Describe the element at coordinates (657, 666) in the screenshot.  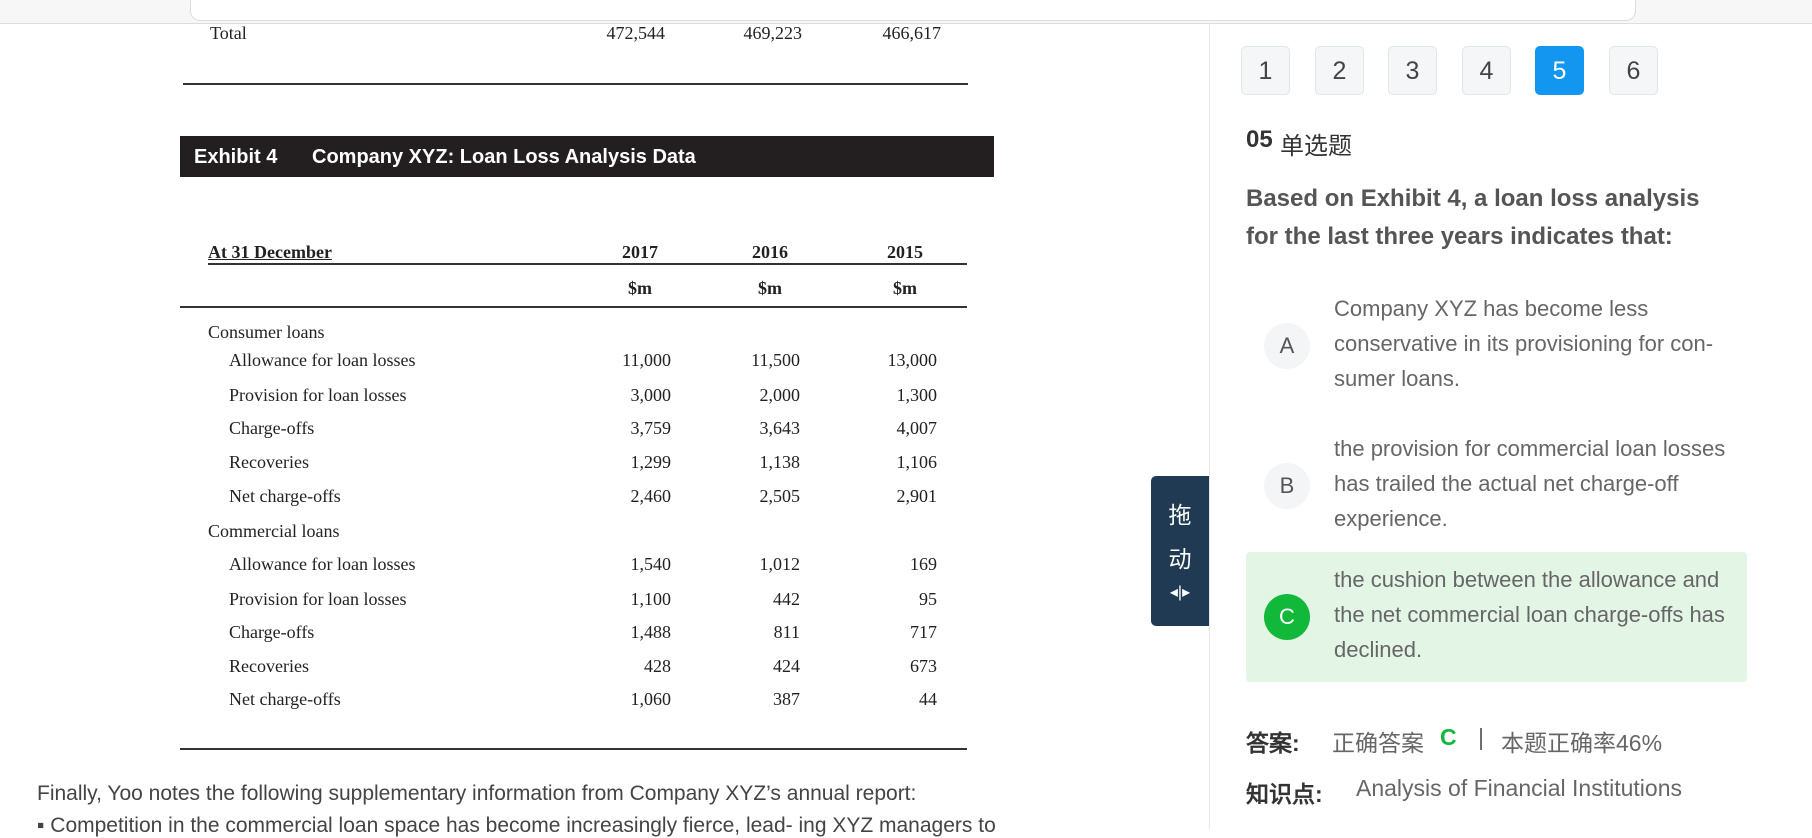
I see `cell: 428` at that location.